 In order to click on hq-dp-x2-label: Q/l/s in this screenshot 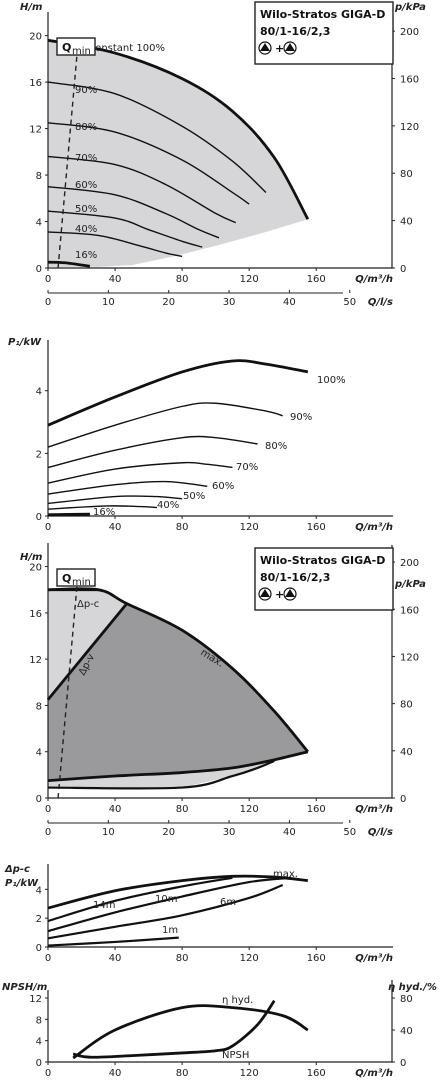, I will do `click(380, 832)`.